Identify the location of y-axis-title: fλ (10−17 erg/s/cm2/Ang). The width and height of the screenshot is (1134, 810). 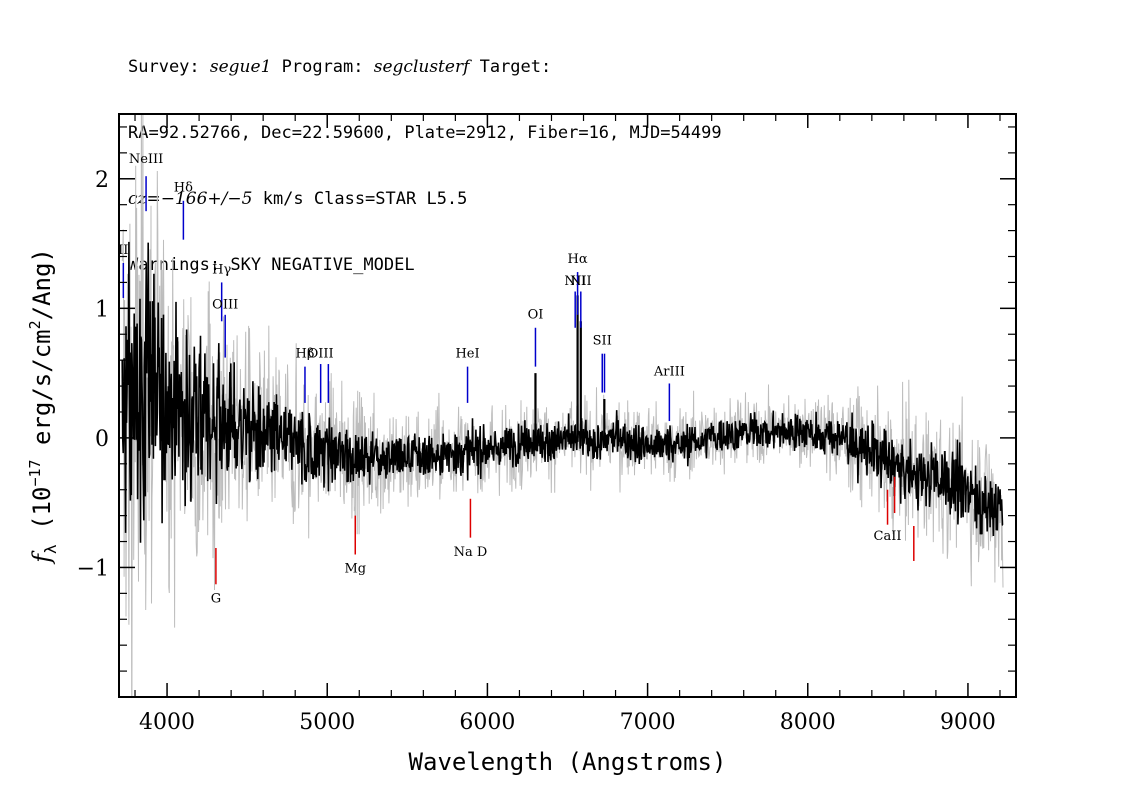
(43, 406).